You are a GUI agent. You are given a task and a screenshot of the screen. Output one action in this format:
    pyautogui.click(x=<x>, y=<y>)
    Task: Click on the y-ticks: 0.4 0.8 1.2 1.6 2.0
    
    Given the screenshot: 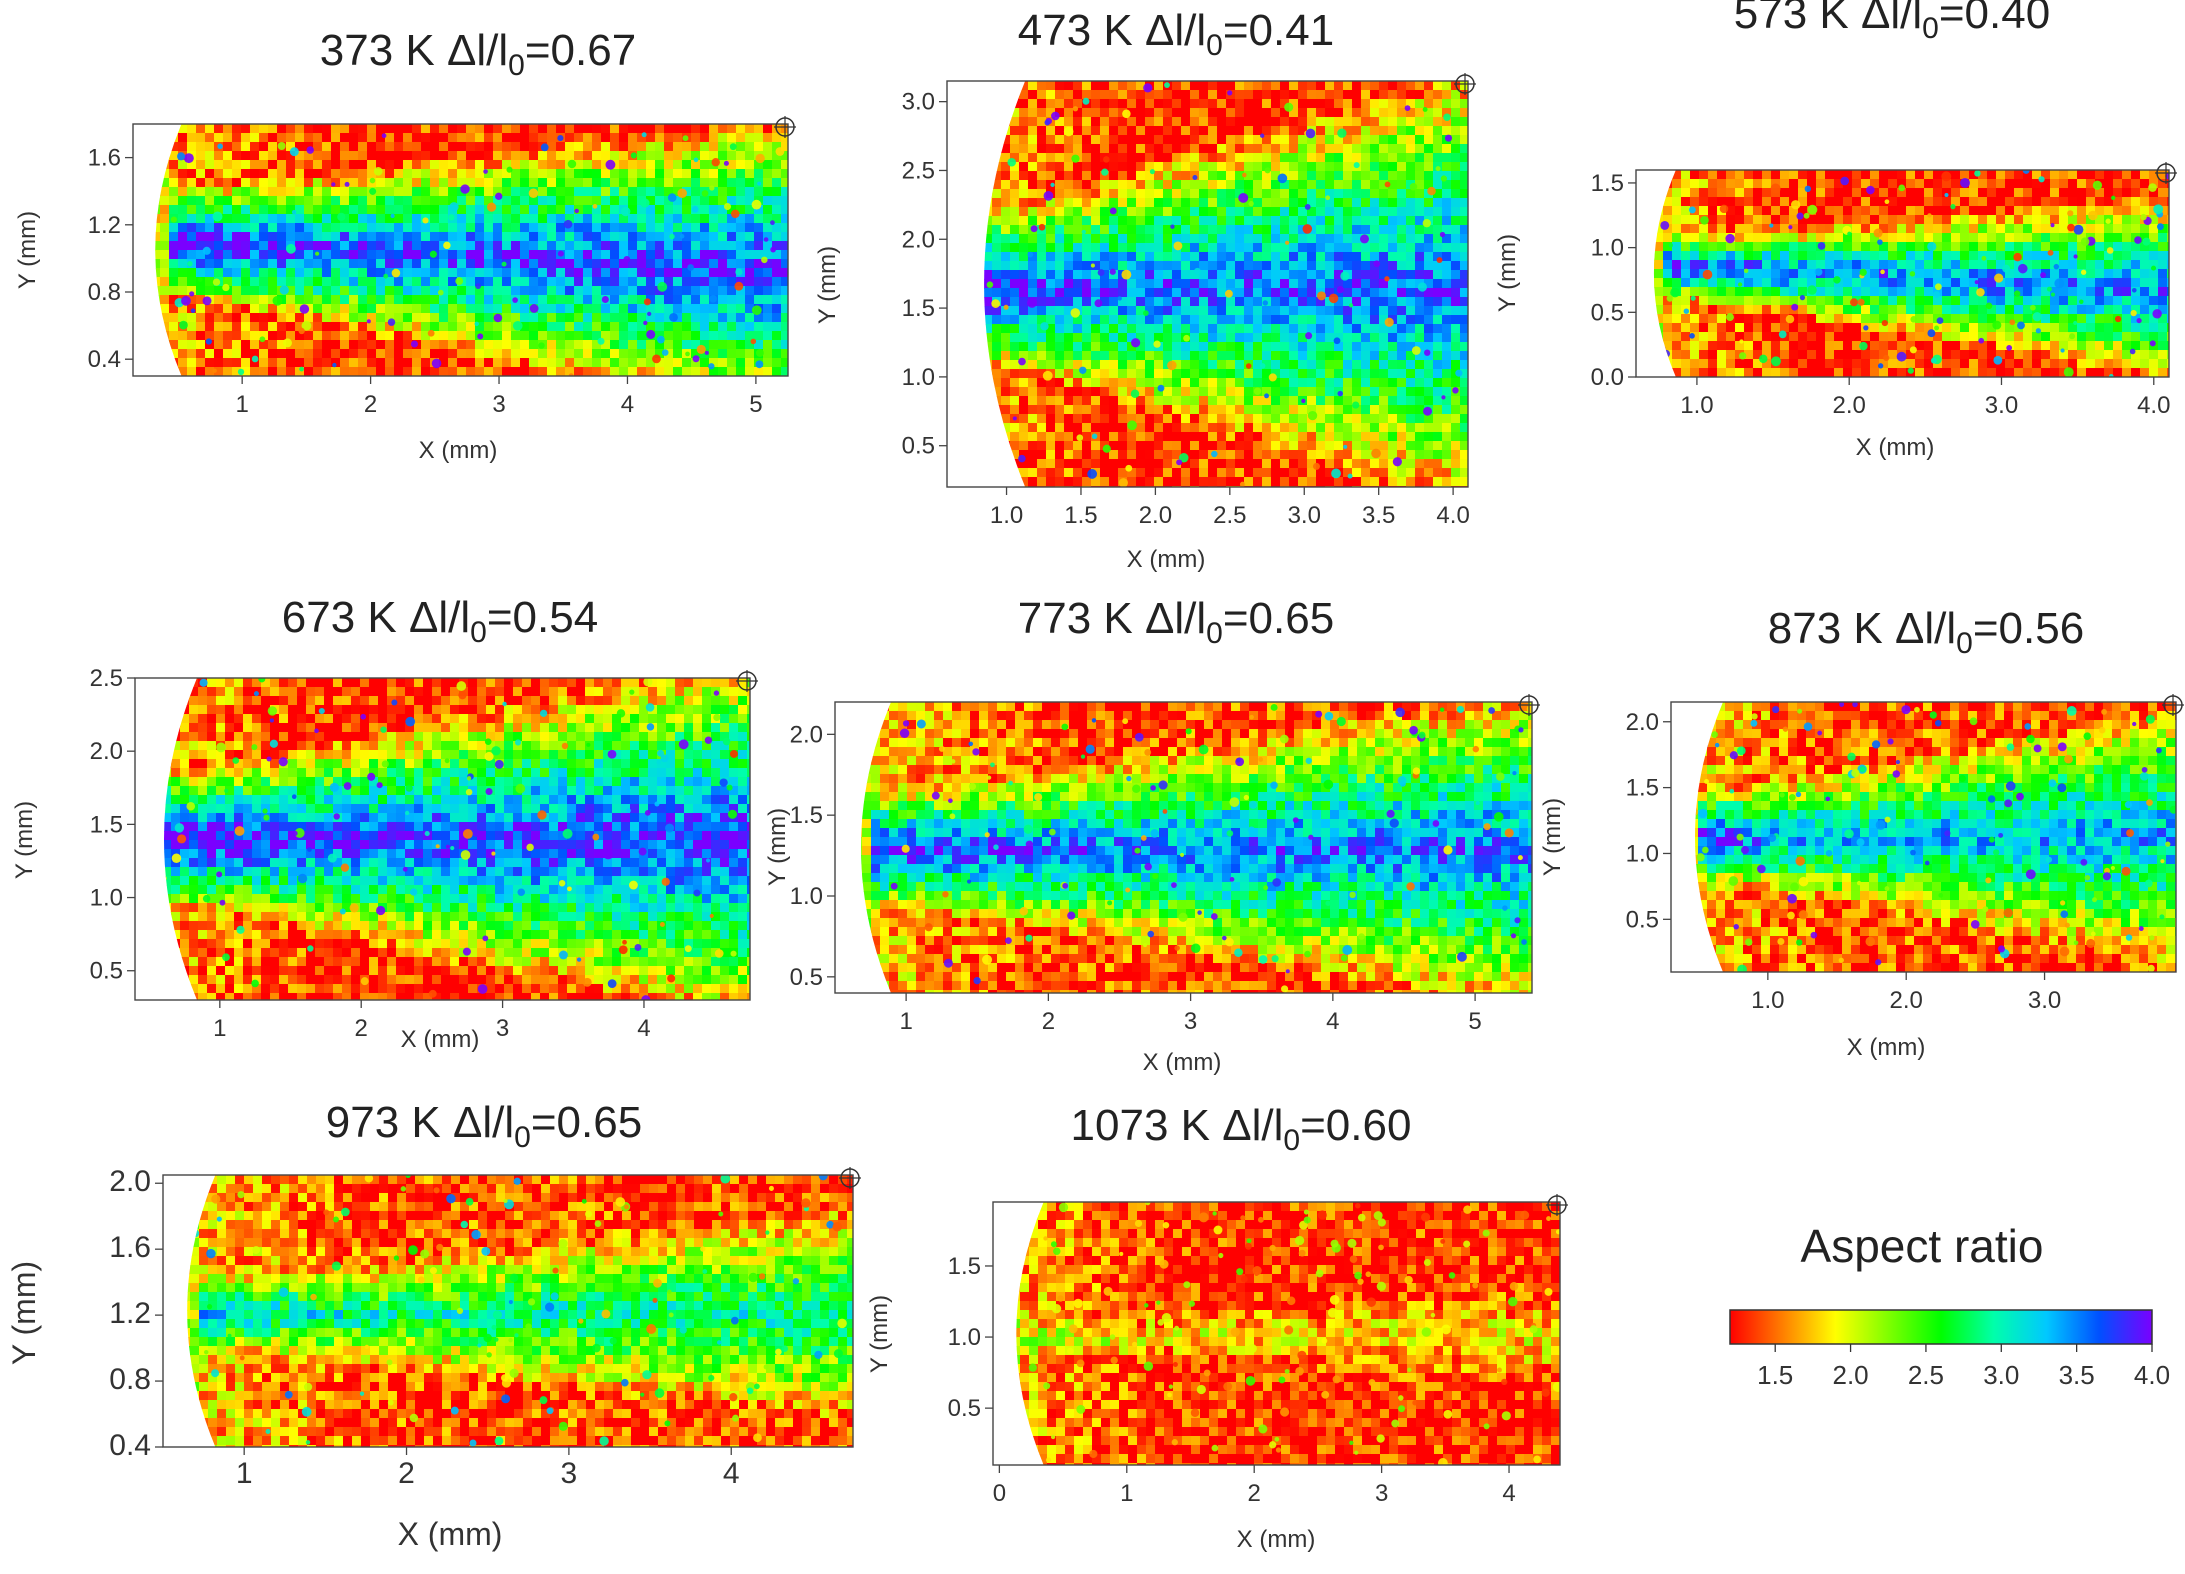 What is the action you would take?
    pyautogui.click(x=136, y=1313)
    